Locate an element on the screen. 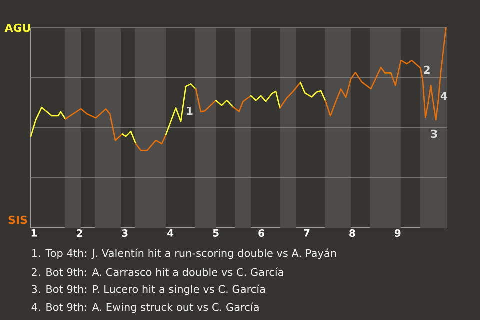 This screenshot has width=480, height=320. x-tick-label: 8 is located at coordinates (353, 234).